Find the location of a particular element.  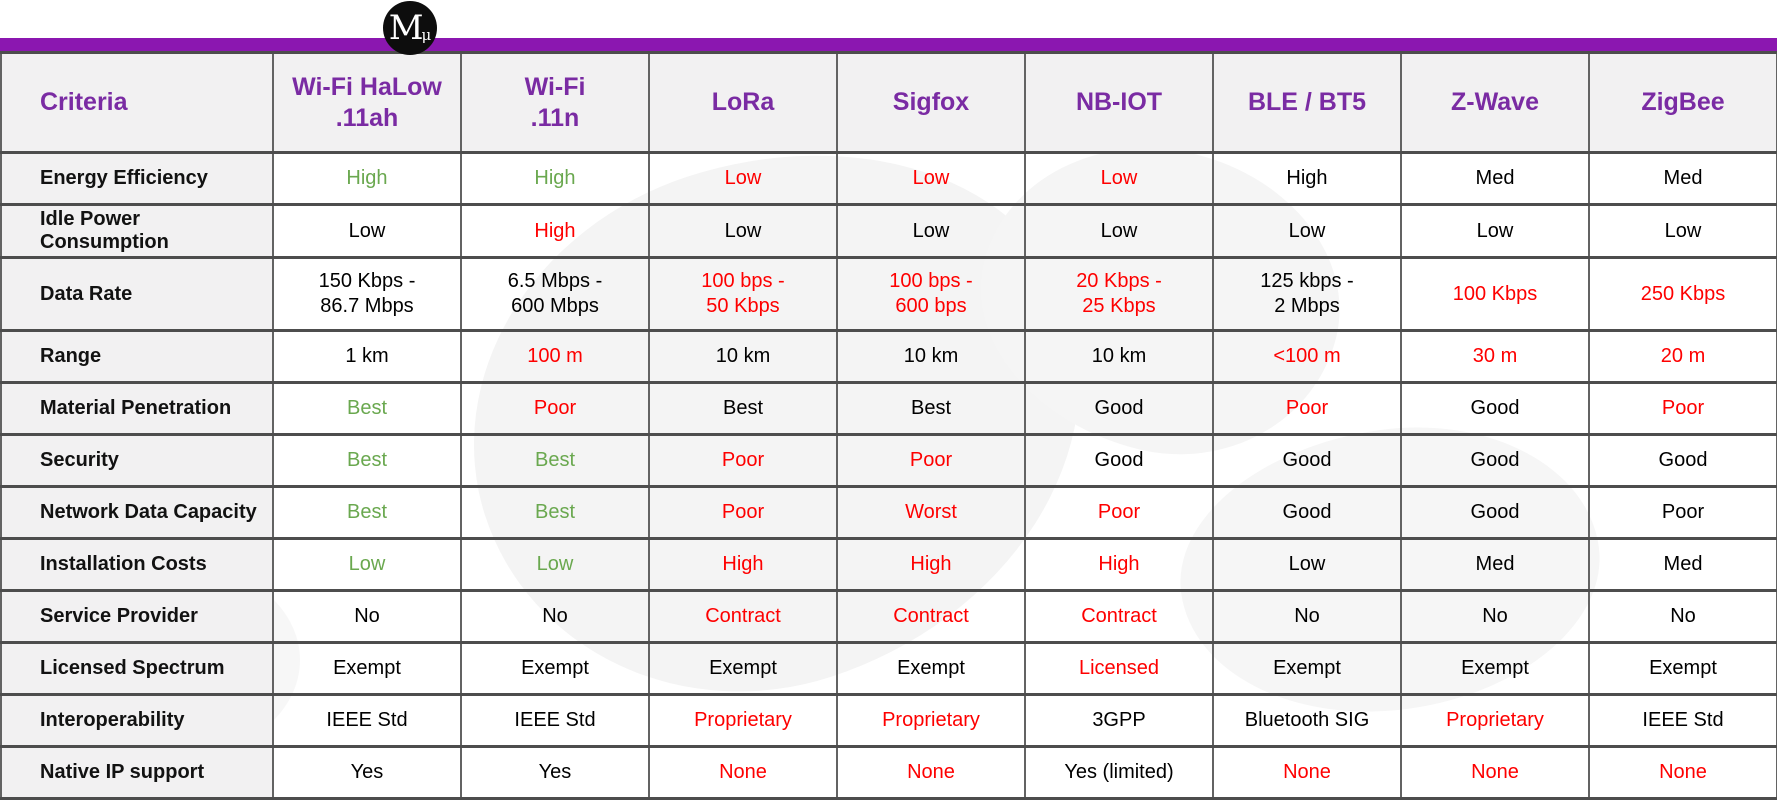

row-label: Licensed Spectrum is located at coordinates (137, 668).